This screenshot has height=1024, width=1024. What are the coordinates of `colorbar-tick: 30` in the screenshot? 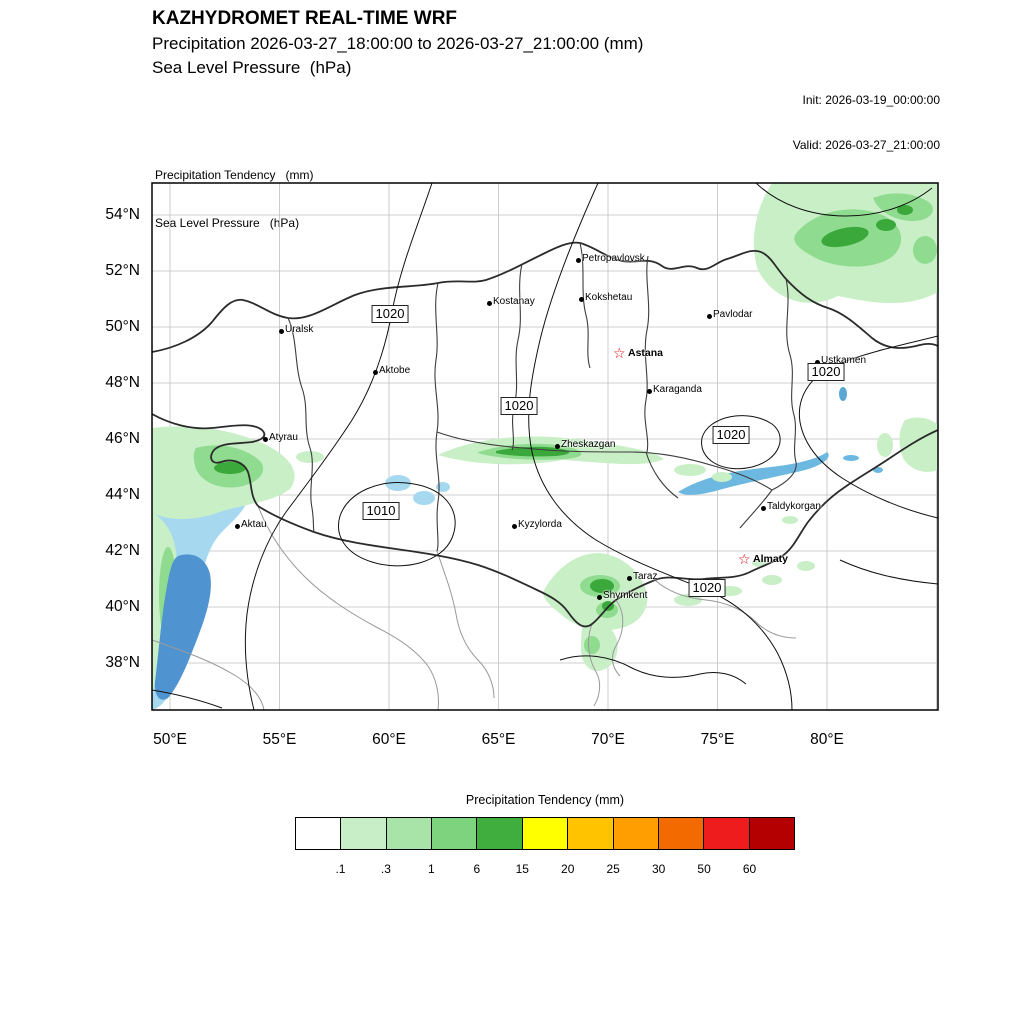 It's located at (658, 869).